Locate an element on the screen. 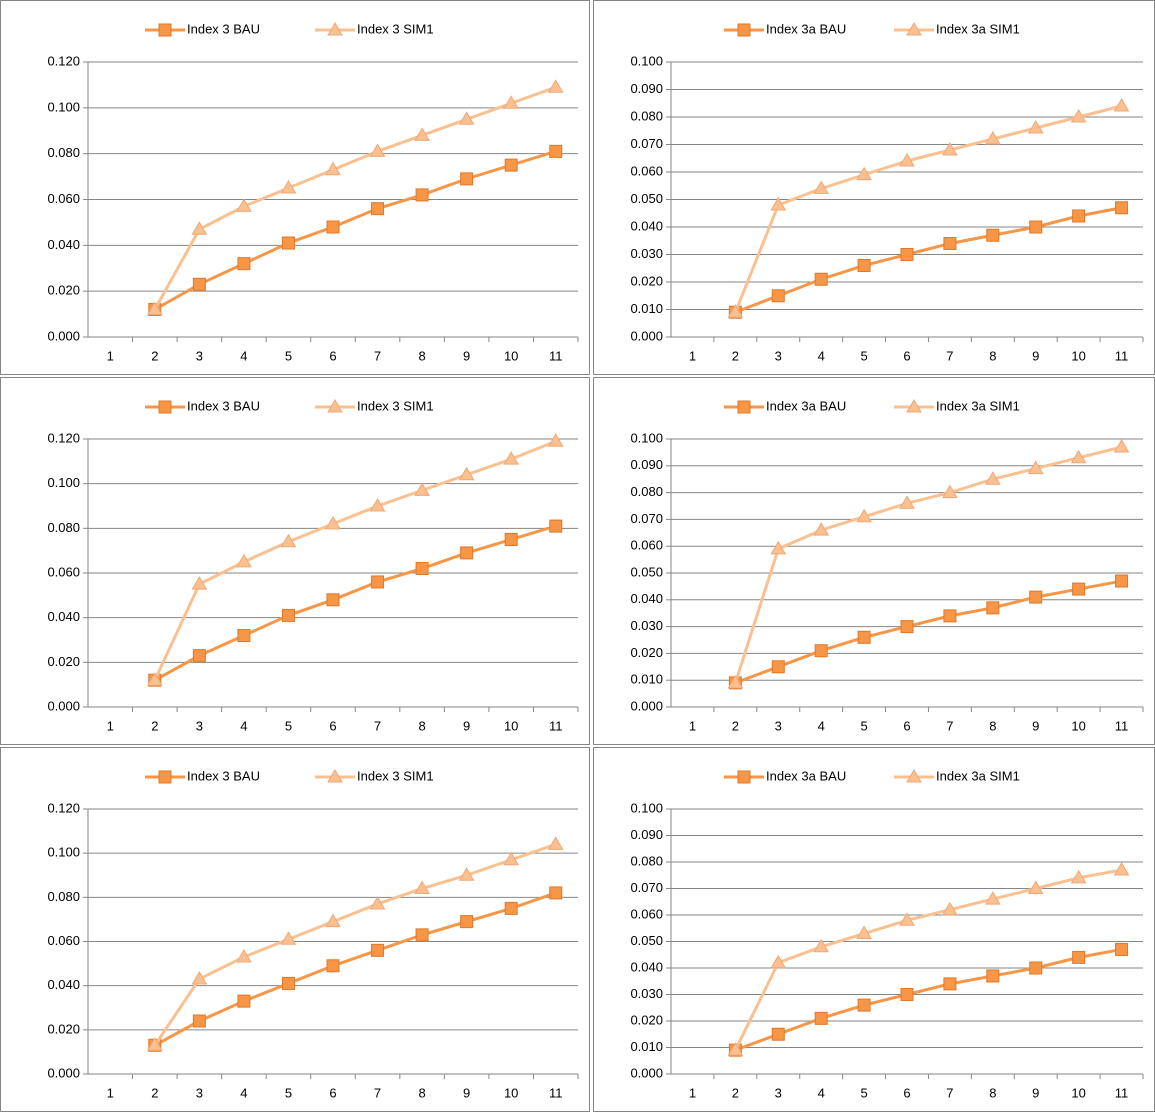 This screenshot has width=1155, height=1112. y-tick-label: 0.070 is located at coordinates (646, 143).